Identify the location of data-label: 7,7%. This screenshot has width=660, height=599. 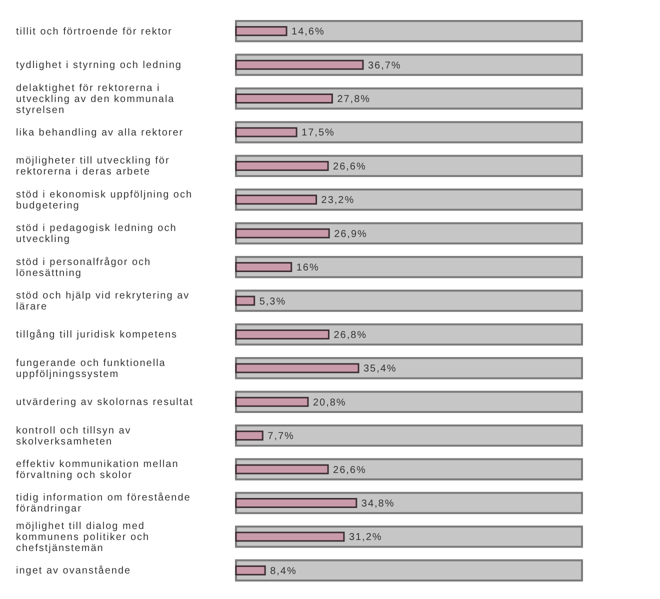
(281, 436).